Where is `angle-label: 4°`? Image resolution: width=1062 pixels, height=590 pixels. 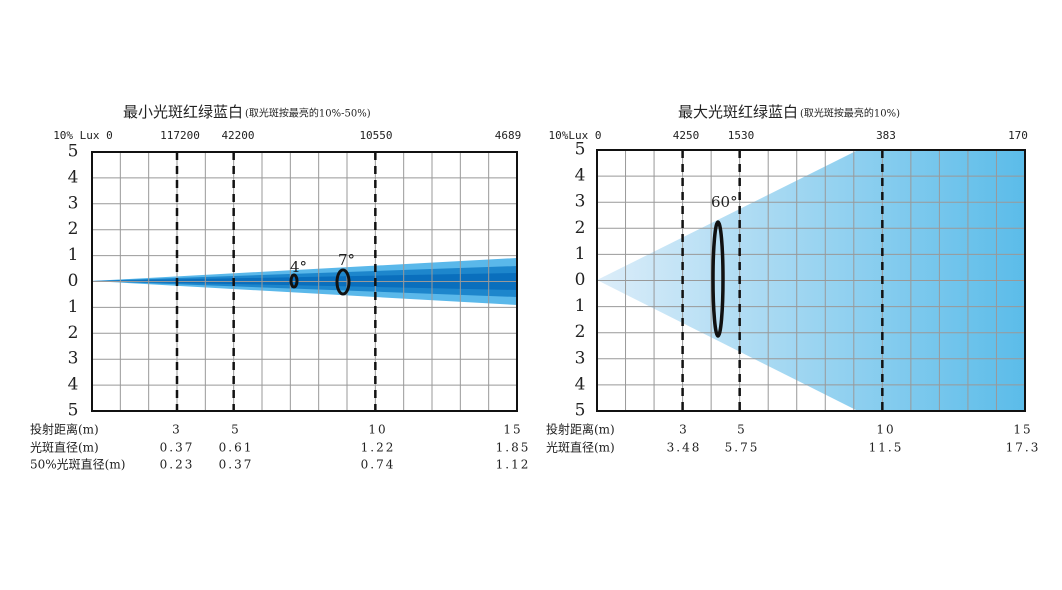
angle-label: 4° is located at coordinates (298, 267).